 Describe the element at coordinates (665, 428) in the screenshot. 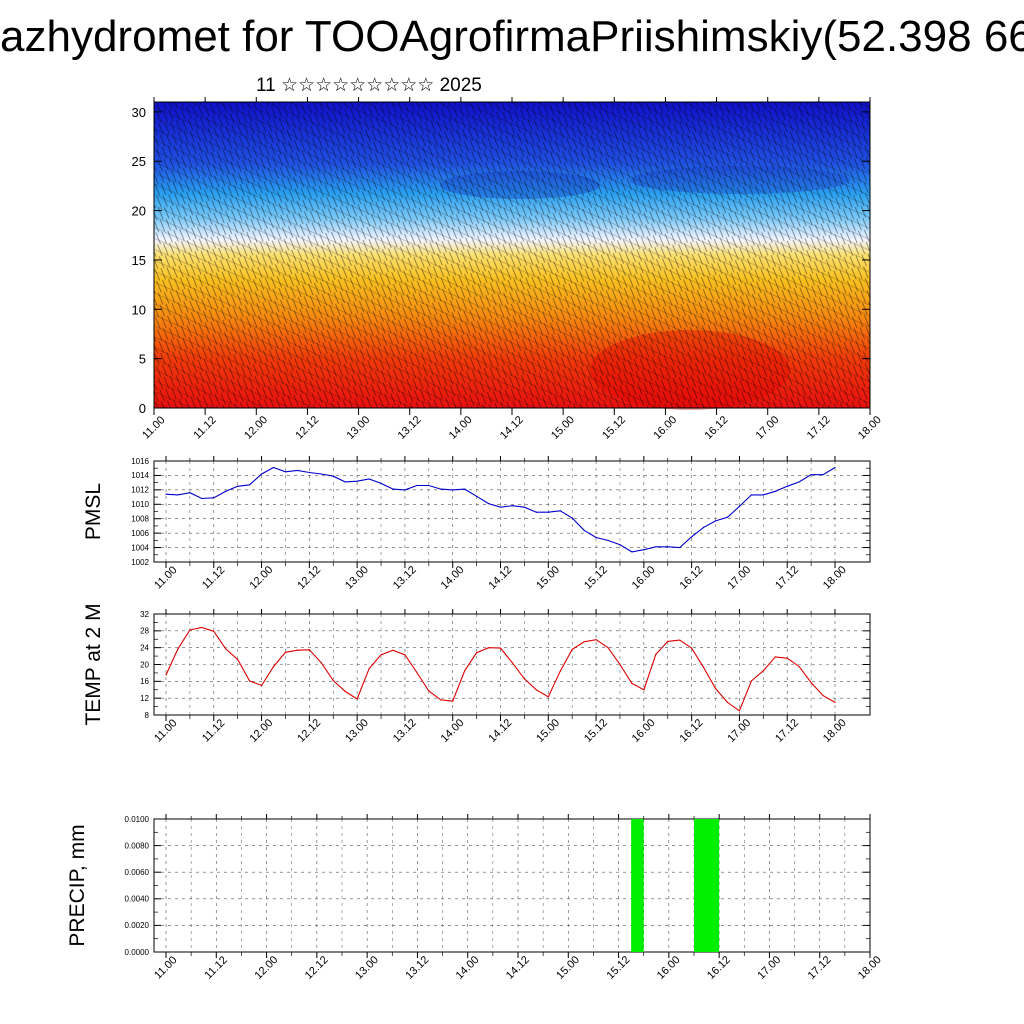

I see `x-tick-label: 16.00` at that location.